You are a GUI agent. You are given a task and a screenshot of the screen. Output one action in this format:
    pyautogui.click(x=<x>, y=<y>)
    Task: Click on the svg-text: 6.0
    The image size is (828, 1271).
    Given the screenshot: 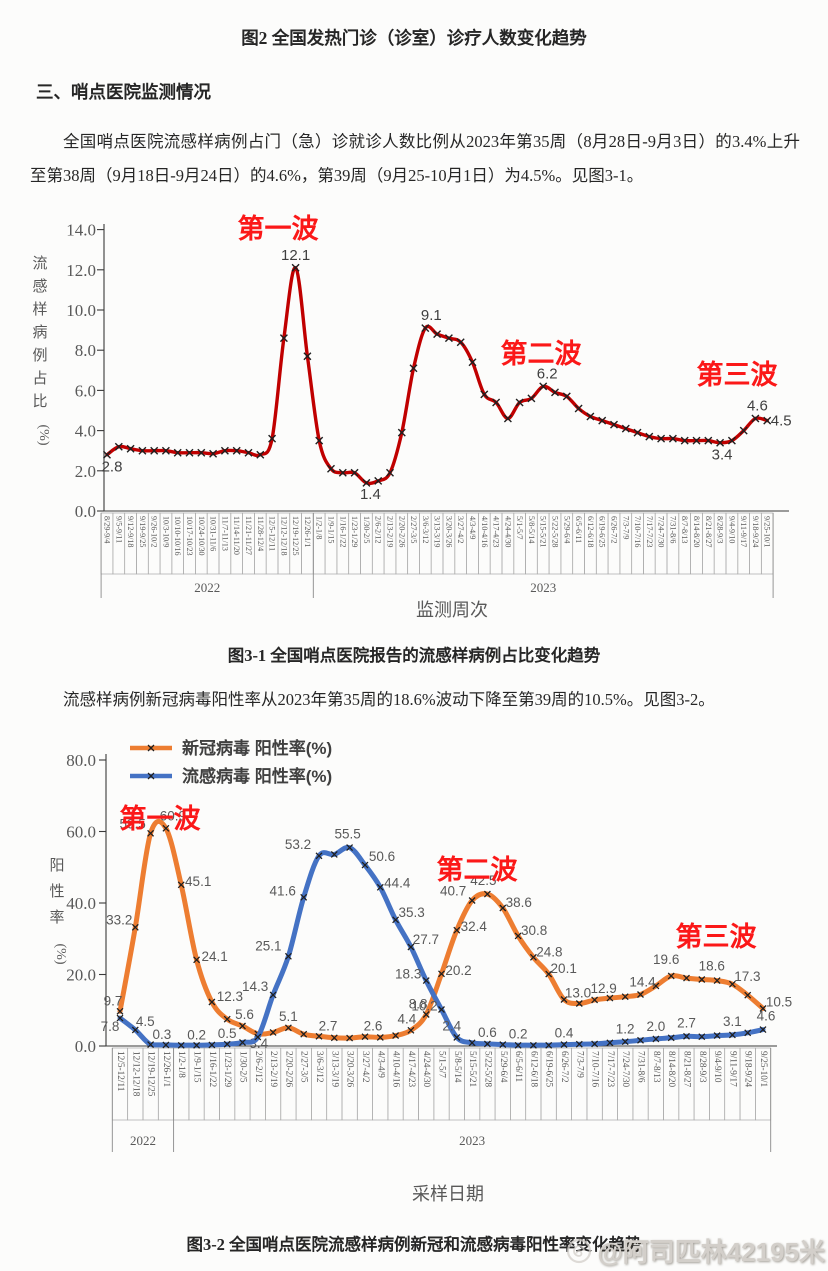 What is the action you would take?
    pyautogui.click(x=85, y=390)
    